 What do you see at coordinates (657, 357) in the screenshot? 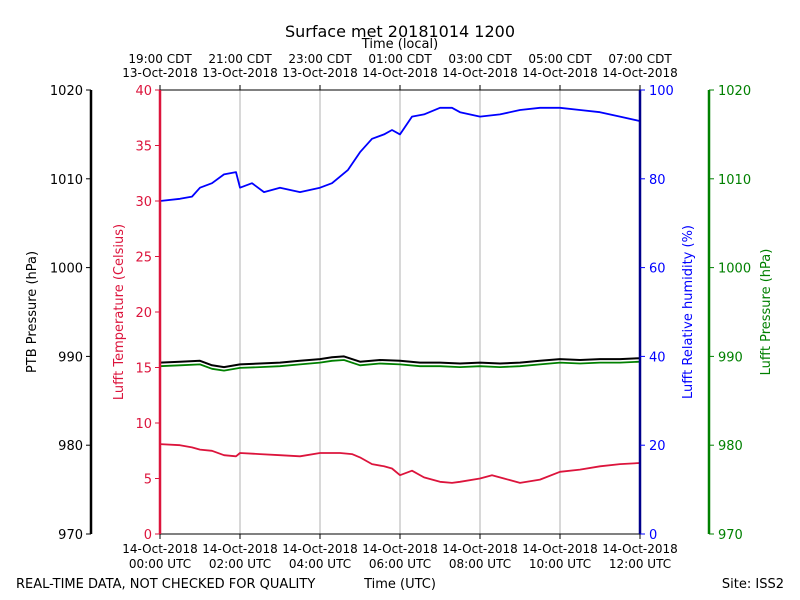
I see `humidity-axis-tick-label: 40` at bounding box center [657, 357].